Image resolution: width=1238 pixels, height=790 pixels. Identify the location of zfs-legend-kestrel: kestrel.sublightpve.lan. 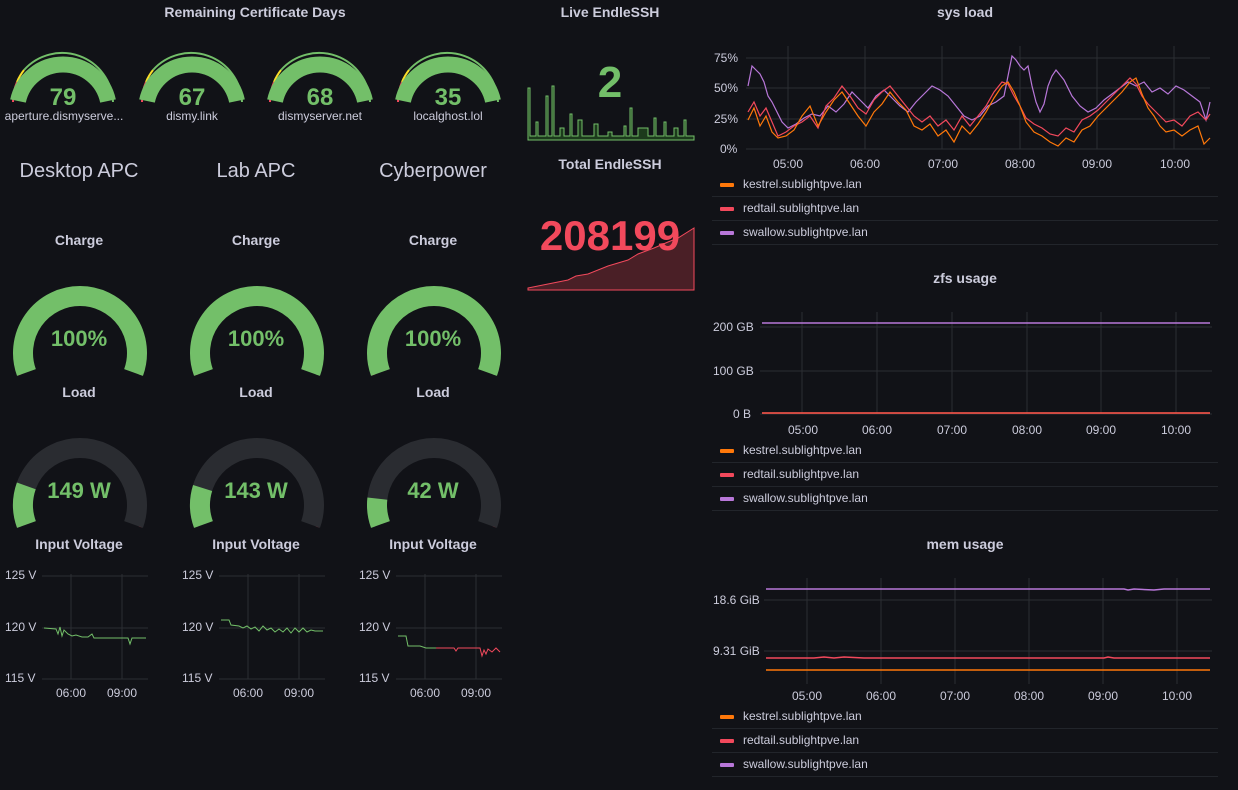
(965, 450).